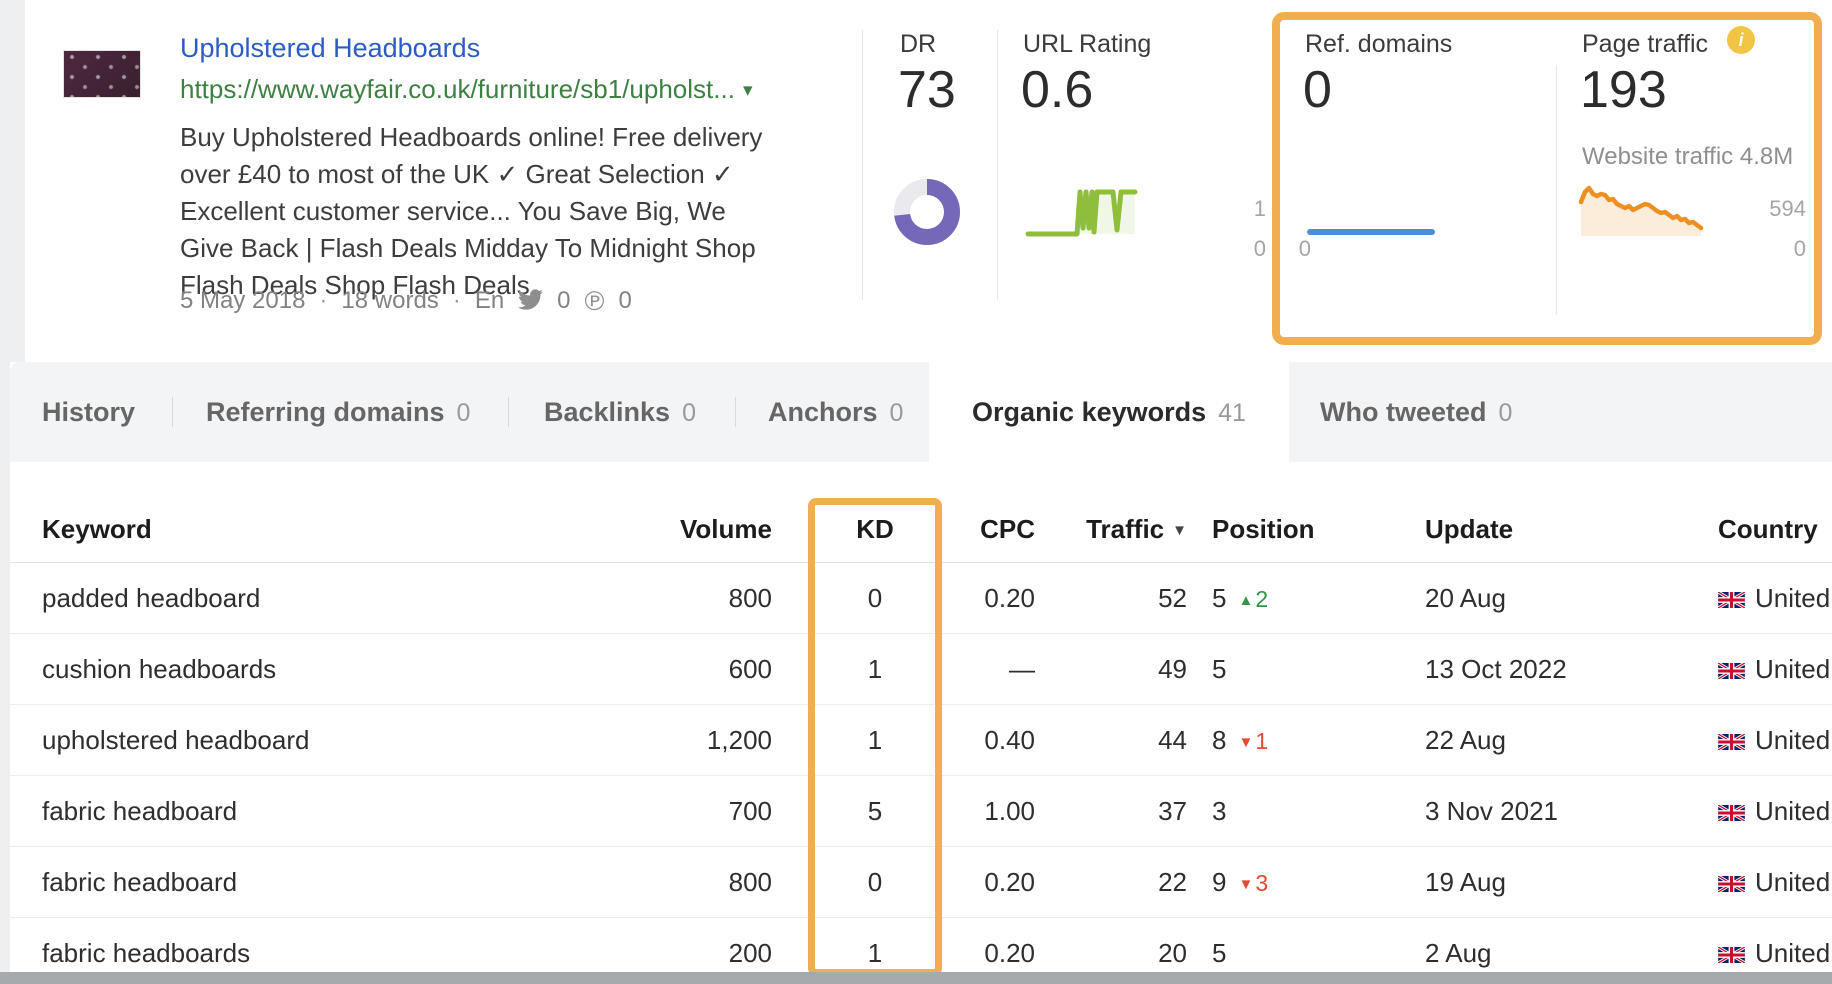  Describe the element at coordinates (750, 953) in the screenshot. I see `volume-cell: 200` at that location.